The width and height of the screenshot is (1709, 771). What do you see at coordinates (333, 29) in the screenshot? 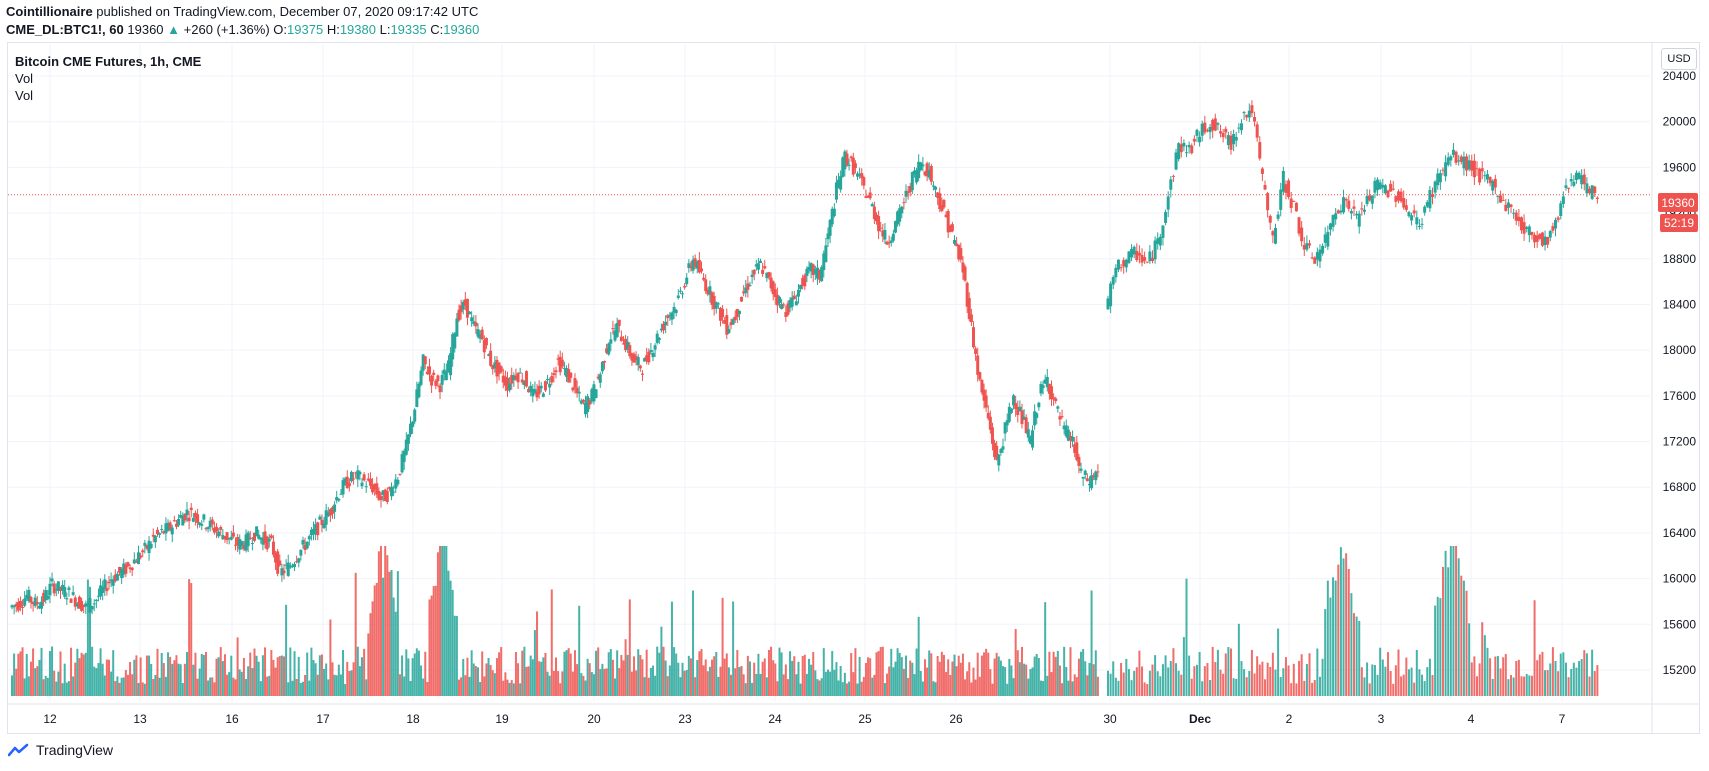
I see `high-label: H:` at bounding box center [333, 29].